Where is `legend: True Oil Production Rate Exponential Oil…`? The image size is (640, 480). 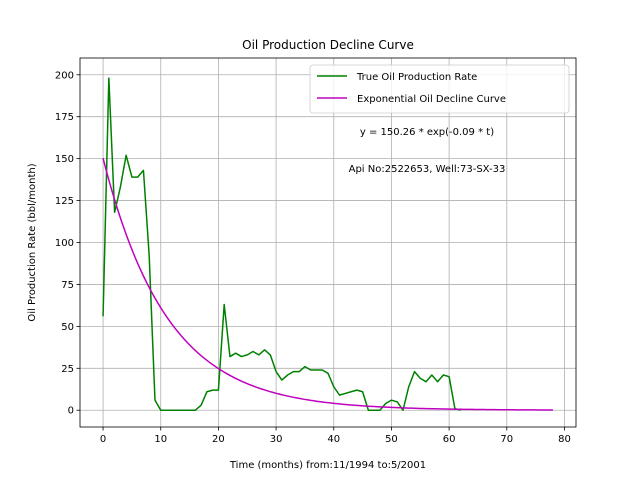 legend: True Oil Production Rate Exponential Oil… is located at coordinates (439, 89).